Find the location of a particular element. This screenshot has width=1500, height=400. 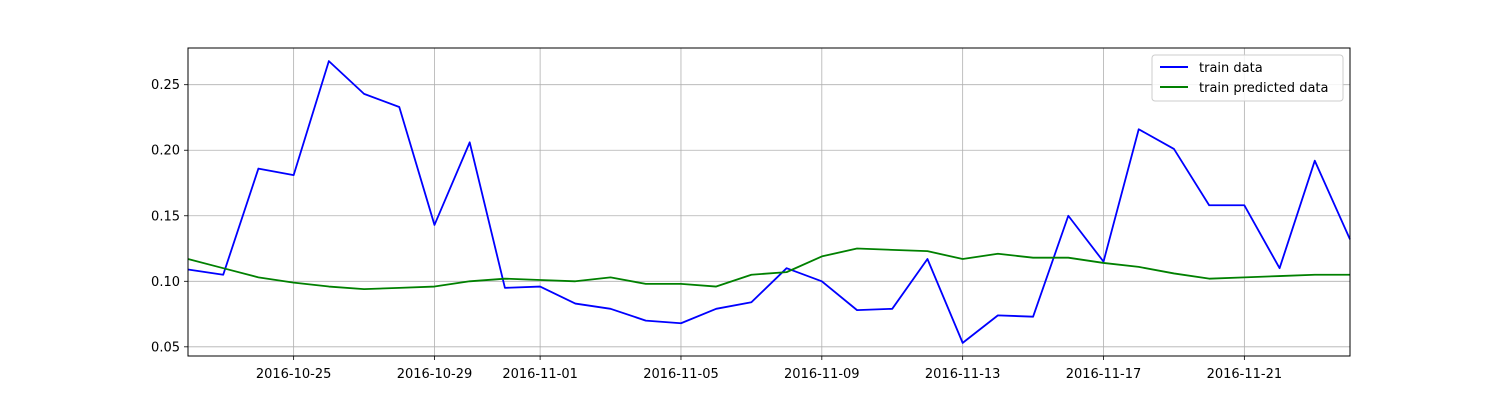

x-tick-label: 2016-11-09 is located at coordinates (822, 374).